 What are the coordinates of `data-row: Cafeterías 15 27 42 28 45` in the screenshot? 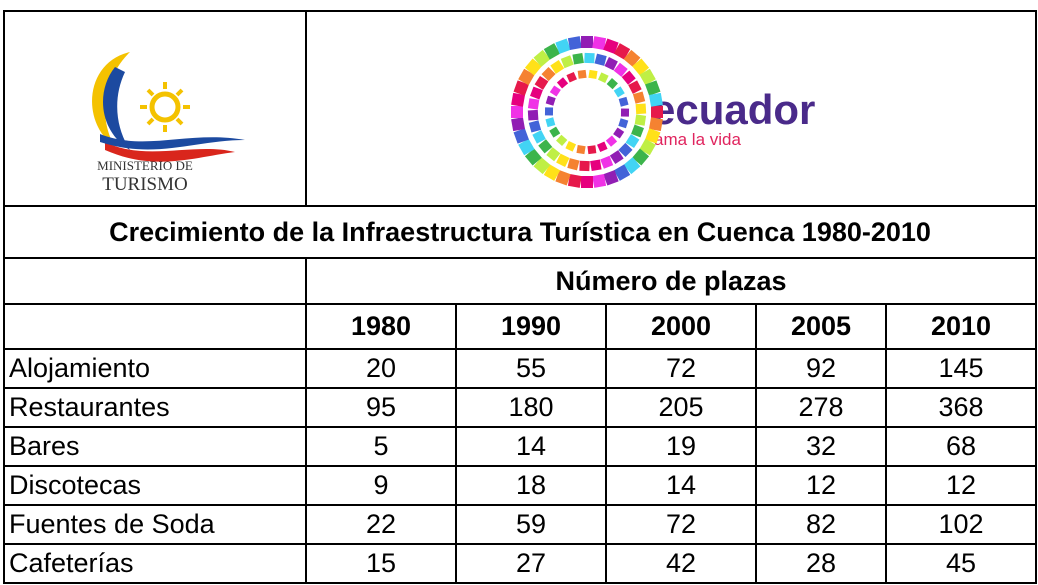 It's located at (520, 563).